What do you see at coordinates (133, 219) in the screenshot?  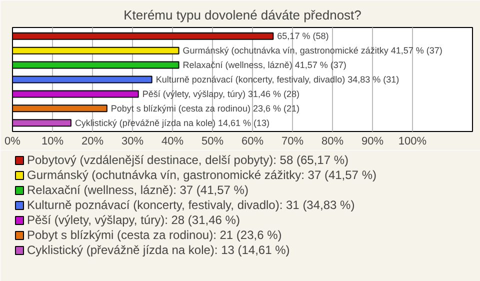 I see `legend-label: Pěší (výlety, výšlapy, túry): 28 (31,46 %)` at bounding box center [133, 219].